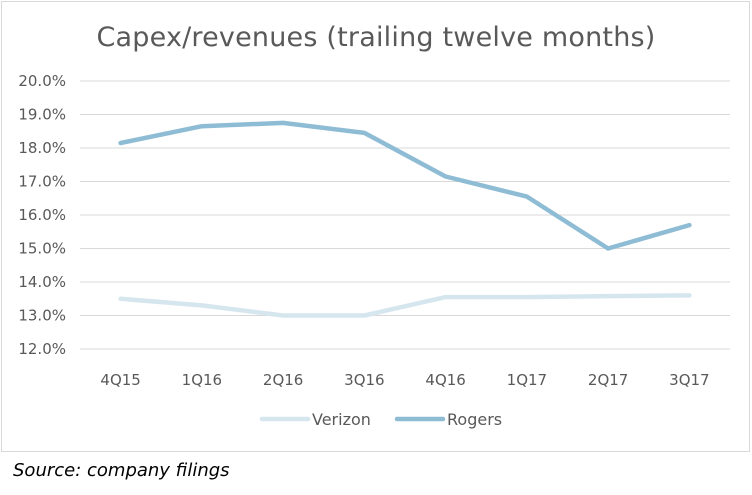 The height and width of the screenshot is (495, 752). Describe the element at coordinates (42, 115) in the screenshot. I see `y-tick-label: 19.0%` at that location.